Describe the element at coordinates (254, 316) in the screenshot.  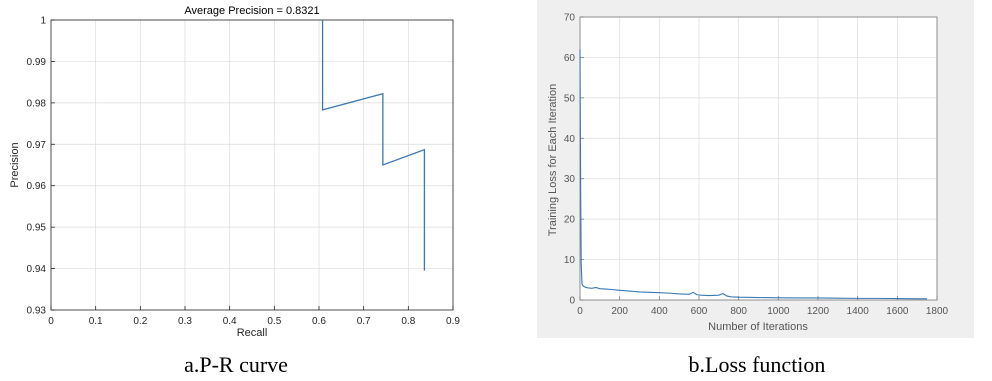
I see `pr-x-ticks: 0 0.1 0.2 0.3 0.4 0.5 0.6 0.7 0.8 0.9` at that location.